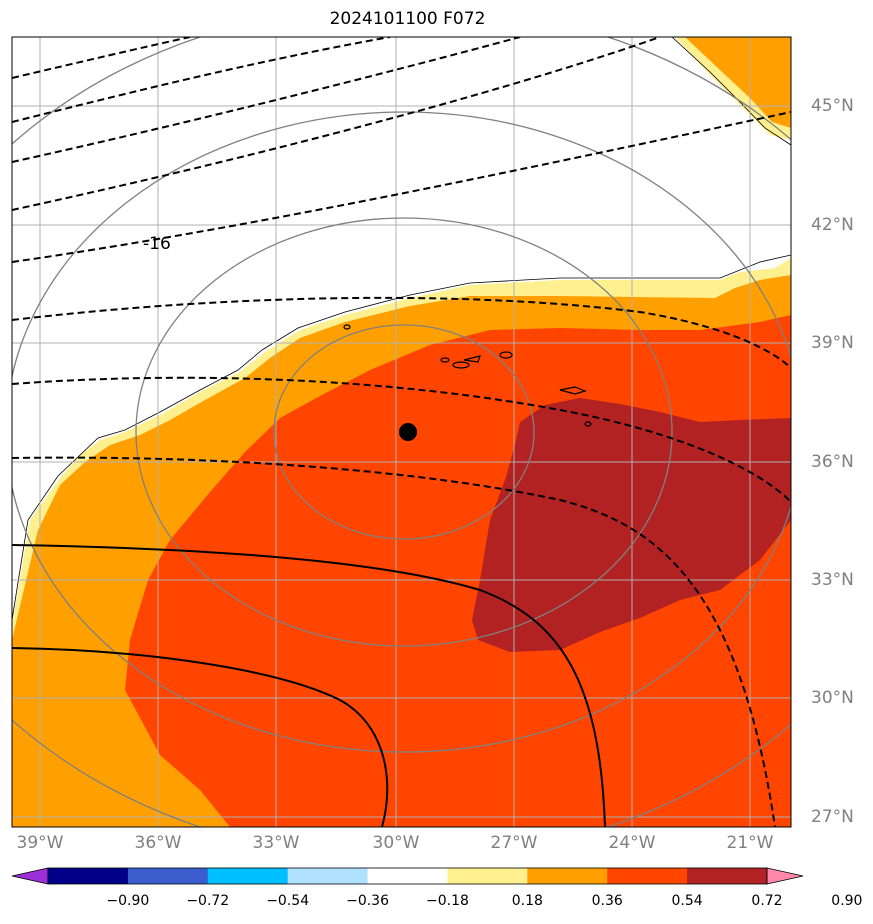 Image resolution: width=873 pixels, height=924 pixels. I want to click on lon-label-24w: 24°W, so click(632, 843).